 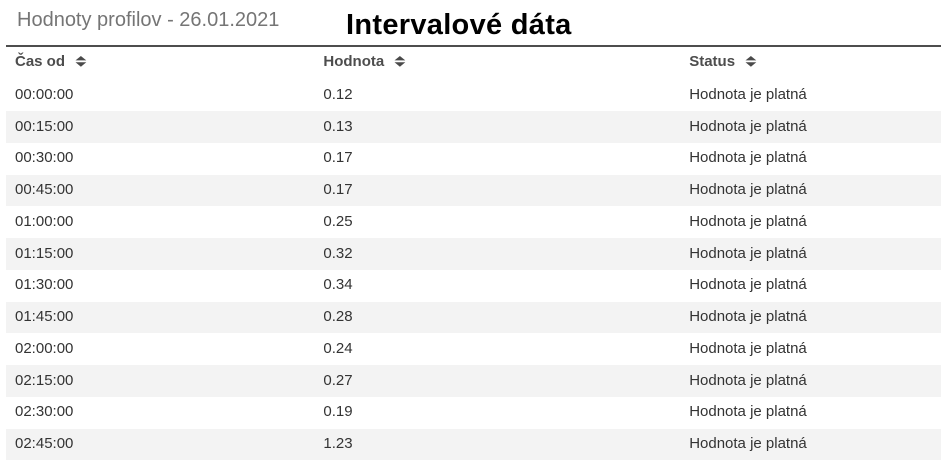 What do you see at coordinates (44, 348) in the screenshot?
I see `cell-time: 02:00:00` at bounding box center [44, 348].